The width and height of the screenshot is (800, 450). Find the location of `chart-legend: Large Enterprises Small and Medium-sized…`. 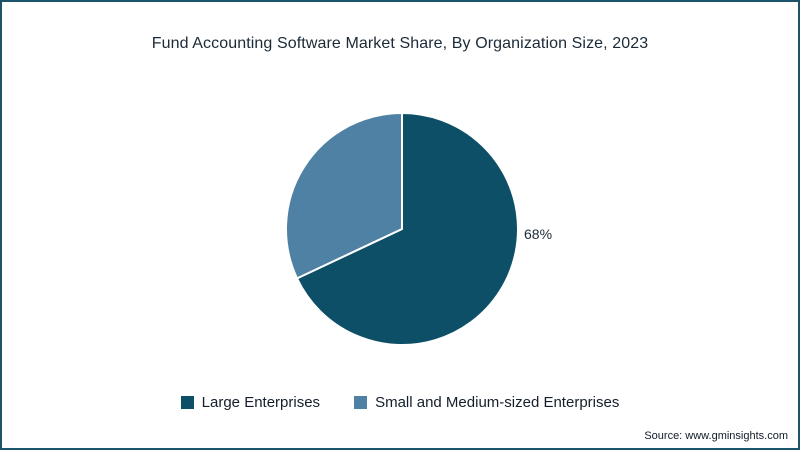

chart-legend: Large Enterprises Small and Medium-sized… is located at coordinates (400, 402).